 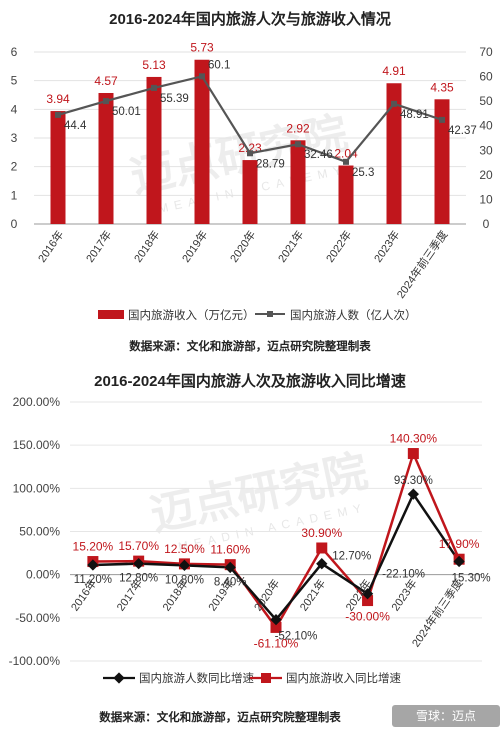 What do you see at coordinates (119, 678) in the screenshot?
I see `legend-marker-visitor-growth` at bounding box center [119, 678].